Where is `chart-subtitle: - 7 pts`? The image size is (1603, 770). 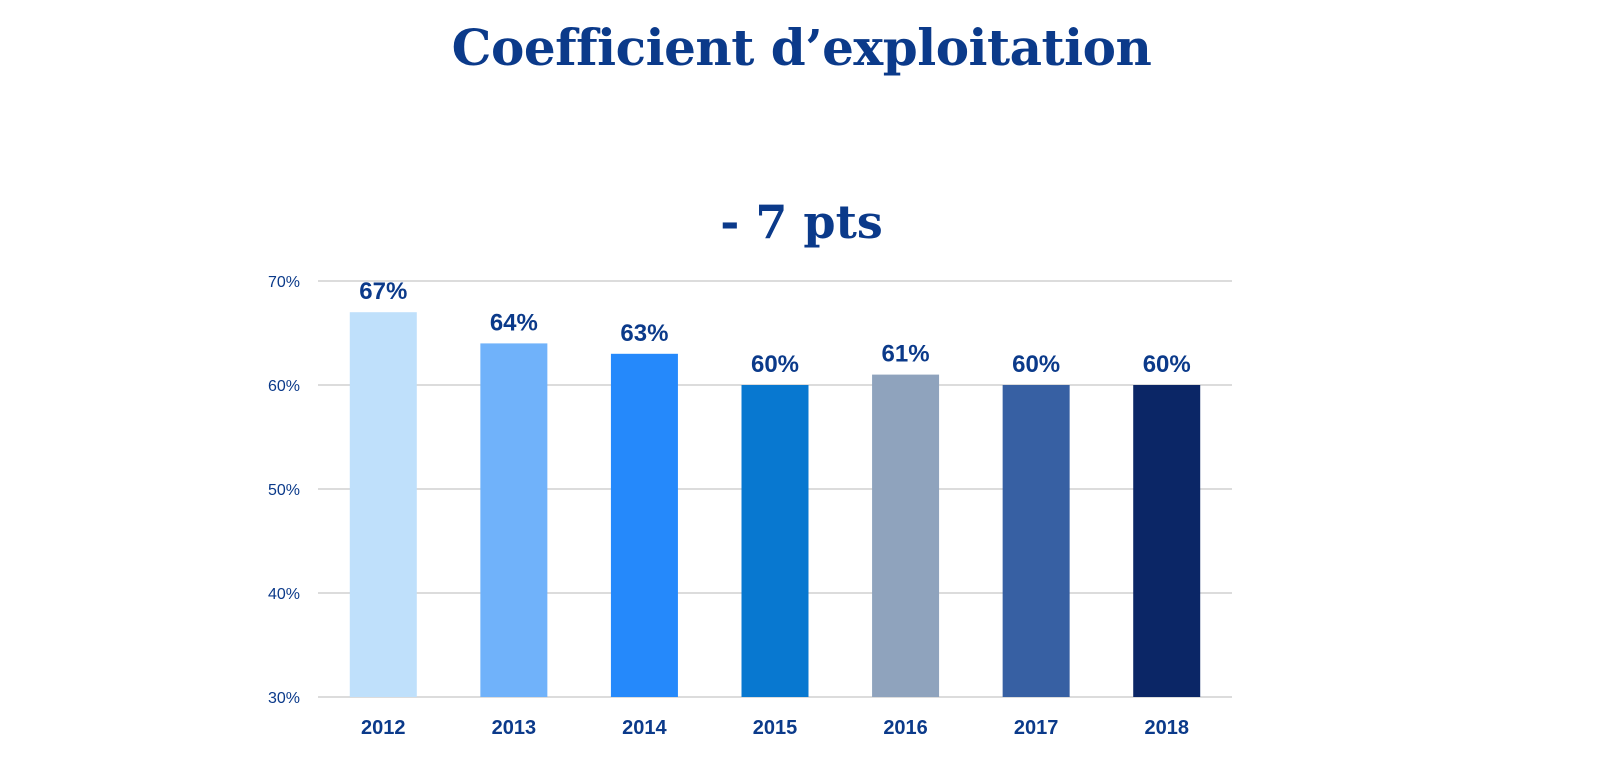 chart-subtitle: - 7 pts is located at coordinates (801, 222).